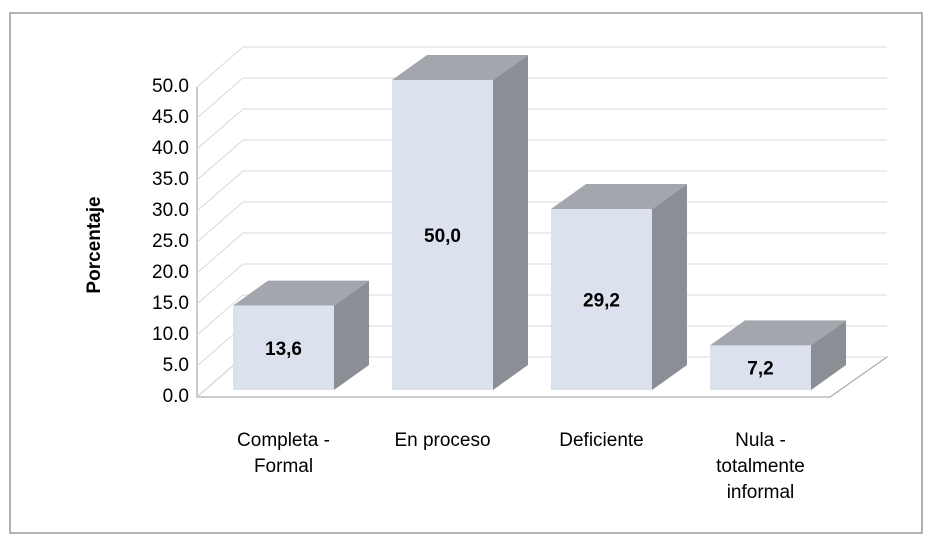 This screenshot has width=930, height=544. I want to click on x-tick-label: Deficiente, so click(601, 440).